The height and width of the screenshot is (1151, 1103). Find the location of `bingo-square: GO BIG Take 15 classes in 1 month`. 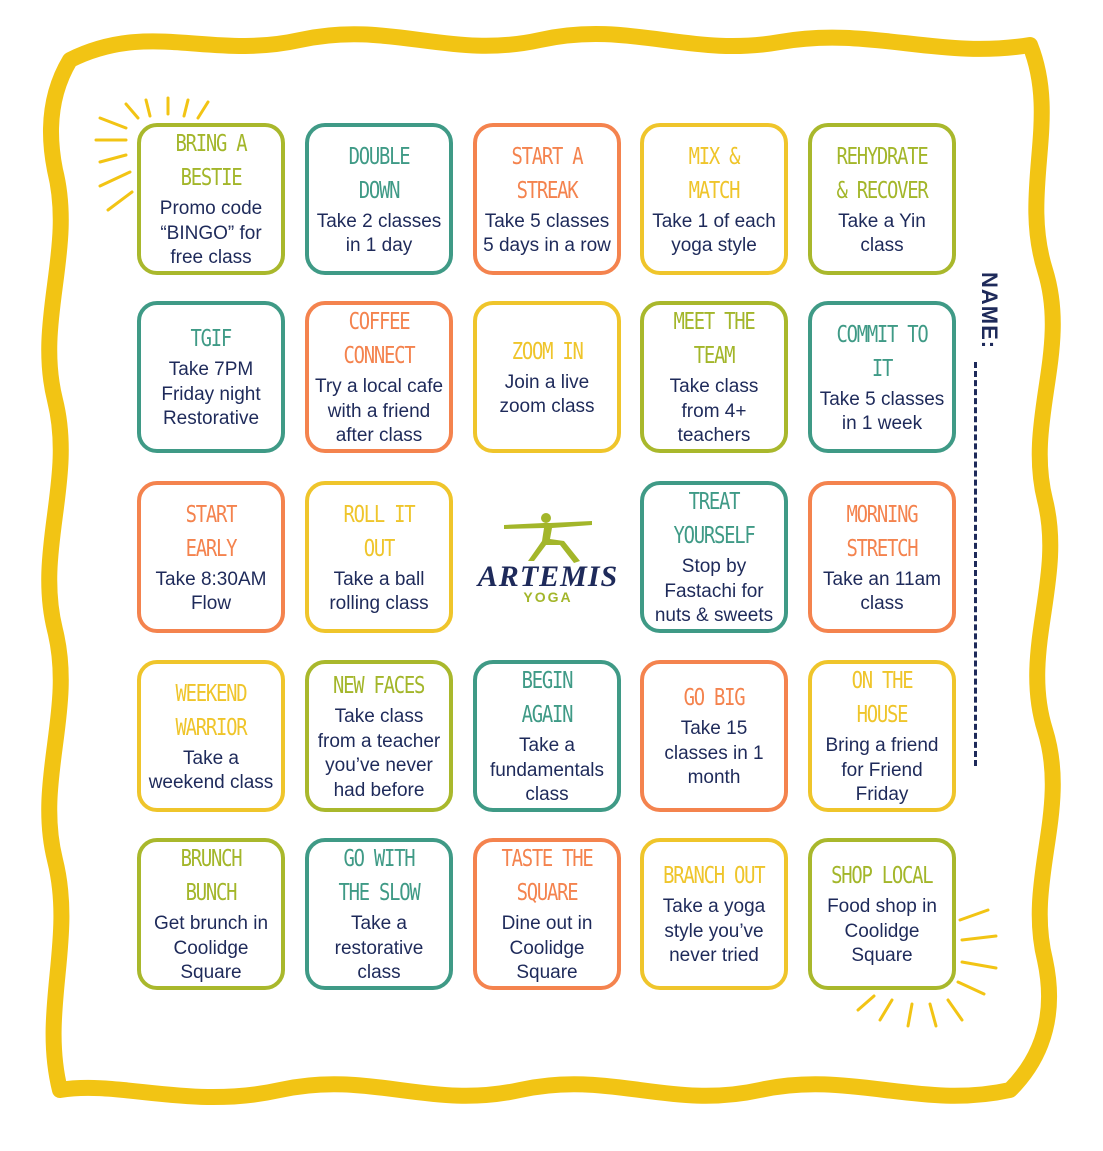

bingo-square: GO BIG Take 15 classes in 1 month is located at coordinates (714, 736).